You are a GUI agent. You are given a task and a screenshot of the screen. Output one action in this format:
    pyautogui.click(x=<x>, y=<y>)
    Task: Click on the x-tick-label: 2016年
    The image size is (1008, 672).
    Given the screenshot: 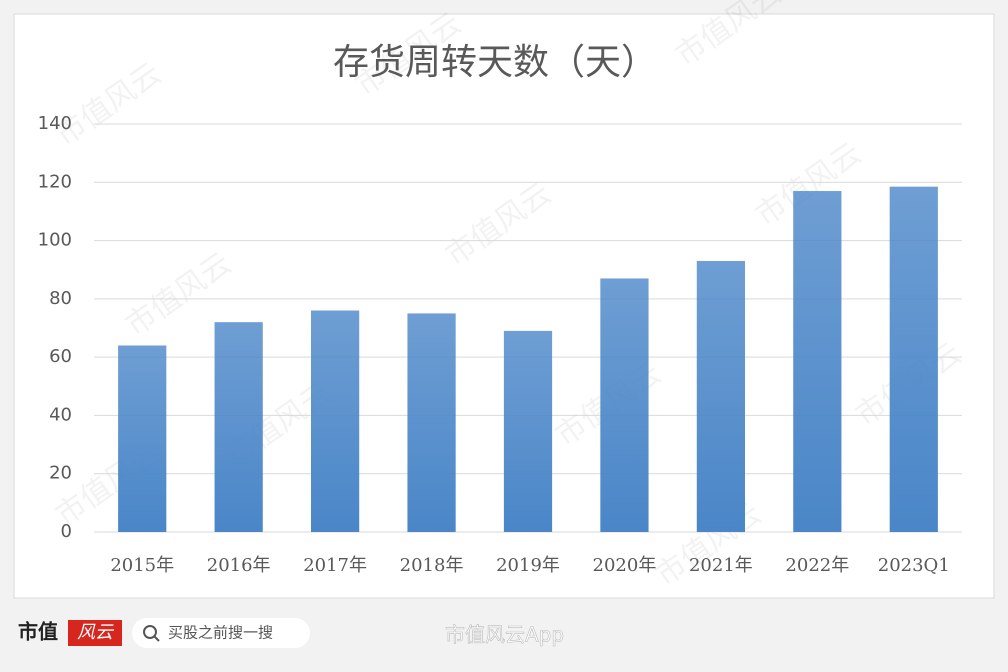 What is the action you would take?
    pyautogui.click(x=239, y=565)
    